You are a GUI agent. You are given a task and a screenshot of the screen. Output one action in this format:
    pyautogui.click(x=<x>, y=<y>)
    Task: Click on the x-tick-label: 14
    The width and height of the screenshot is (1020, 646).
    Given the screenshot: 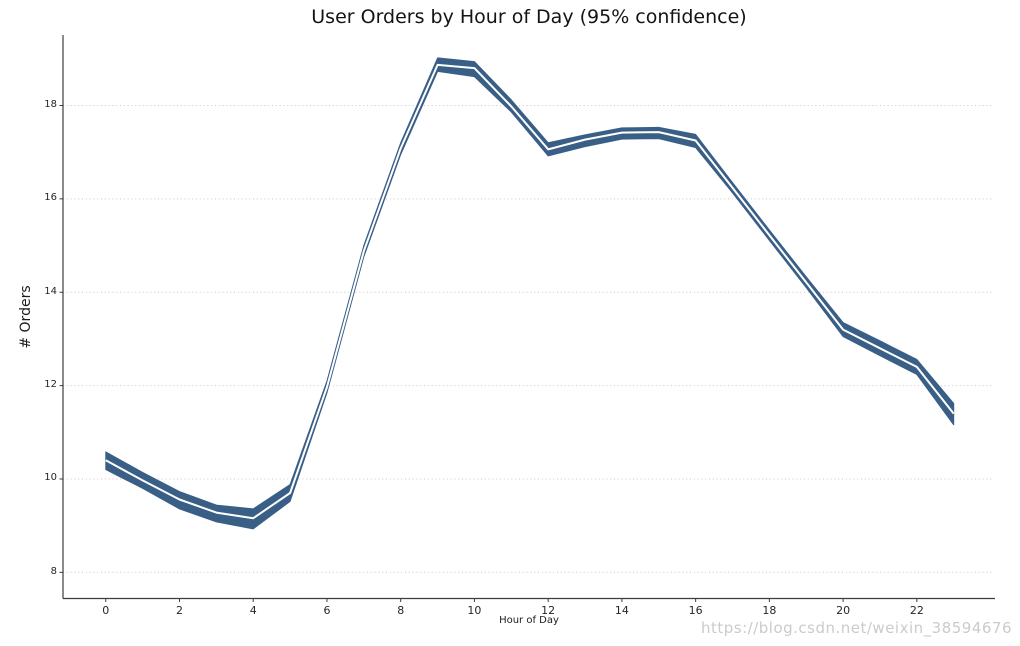 What is the action you would take?
    pyautogui.click(x=621, y=610)
    